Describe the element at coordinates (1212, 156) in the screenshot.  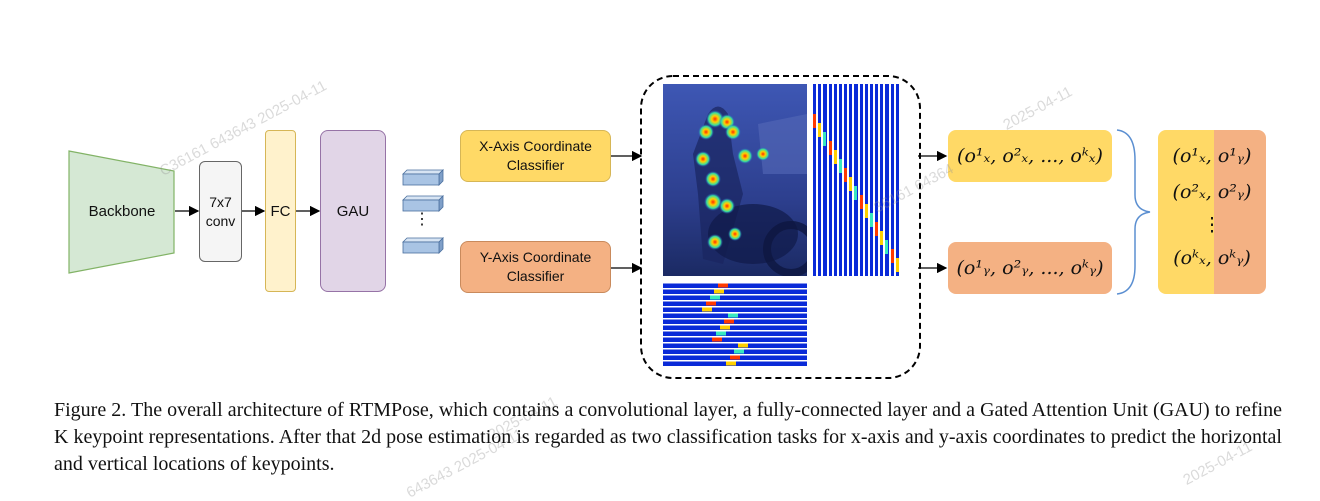
I see `final-row-1: (o¹ₓ, o¹ᵧ)` at that location.